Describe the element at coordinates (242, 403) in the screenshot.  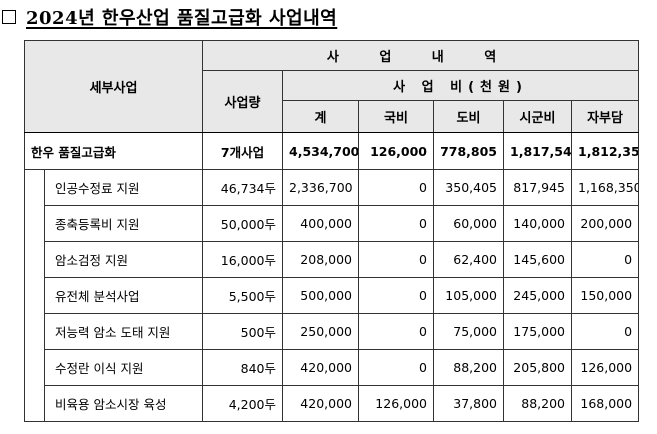
I see `row-scale: 4,200두` at that location.